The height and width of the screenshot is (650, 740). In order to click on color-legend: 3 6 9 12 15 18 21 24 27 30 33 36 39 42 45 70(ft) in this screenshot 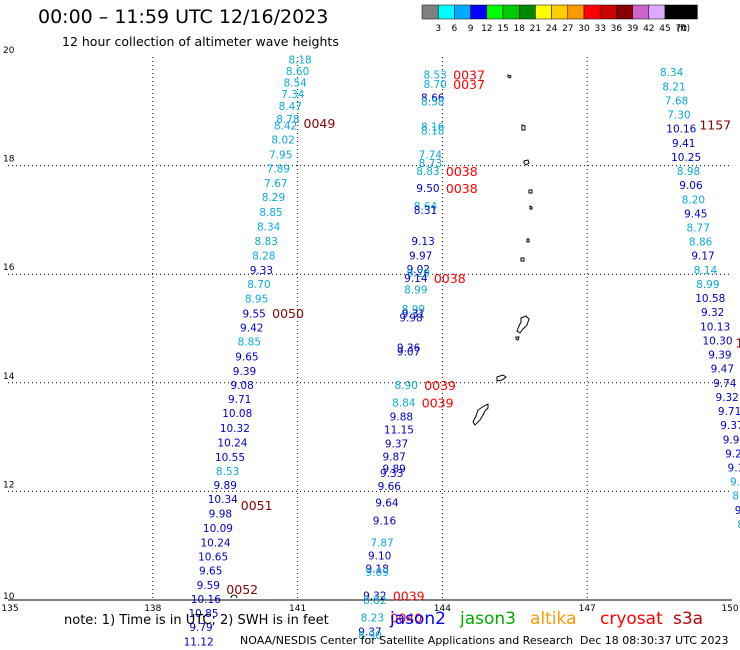, I will do `click(559, 19)`.